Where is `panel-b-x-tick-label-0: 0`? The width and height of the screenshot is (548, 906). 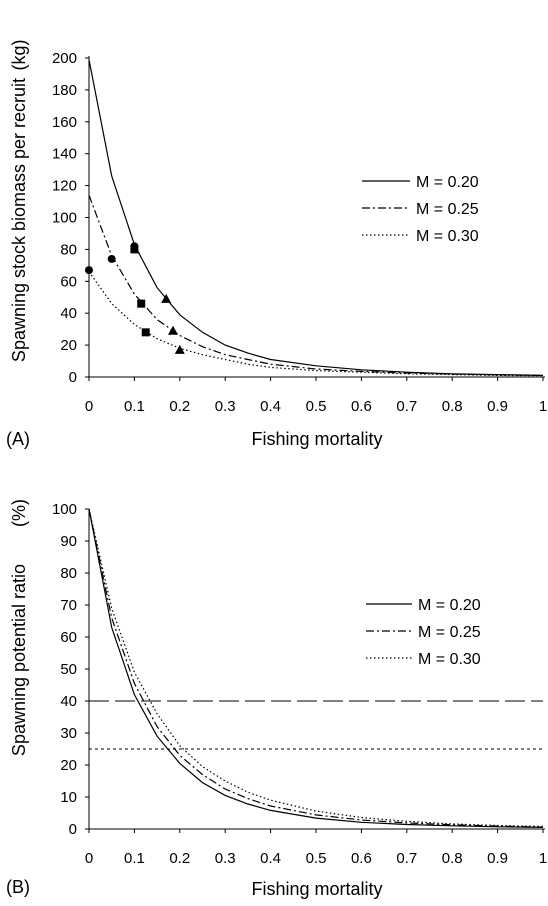 panel-b-x-tick-label-0: 0 is located at coordinates (89, 858).